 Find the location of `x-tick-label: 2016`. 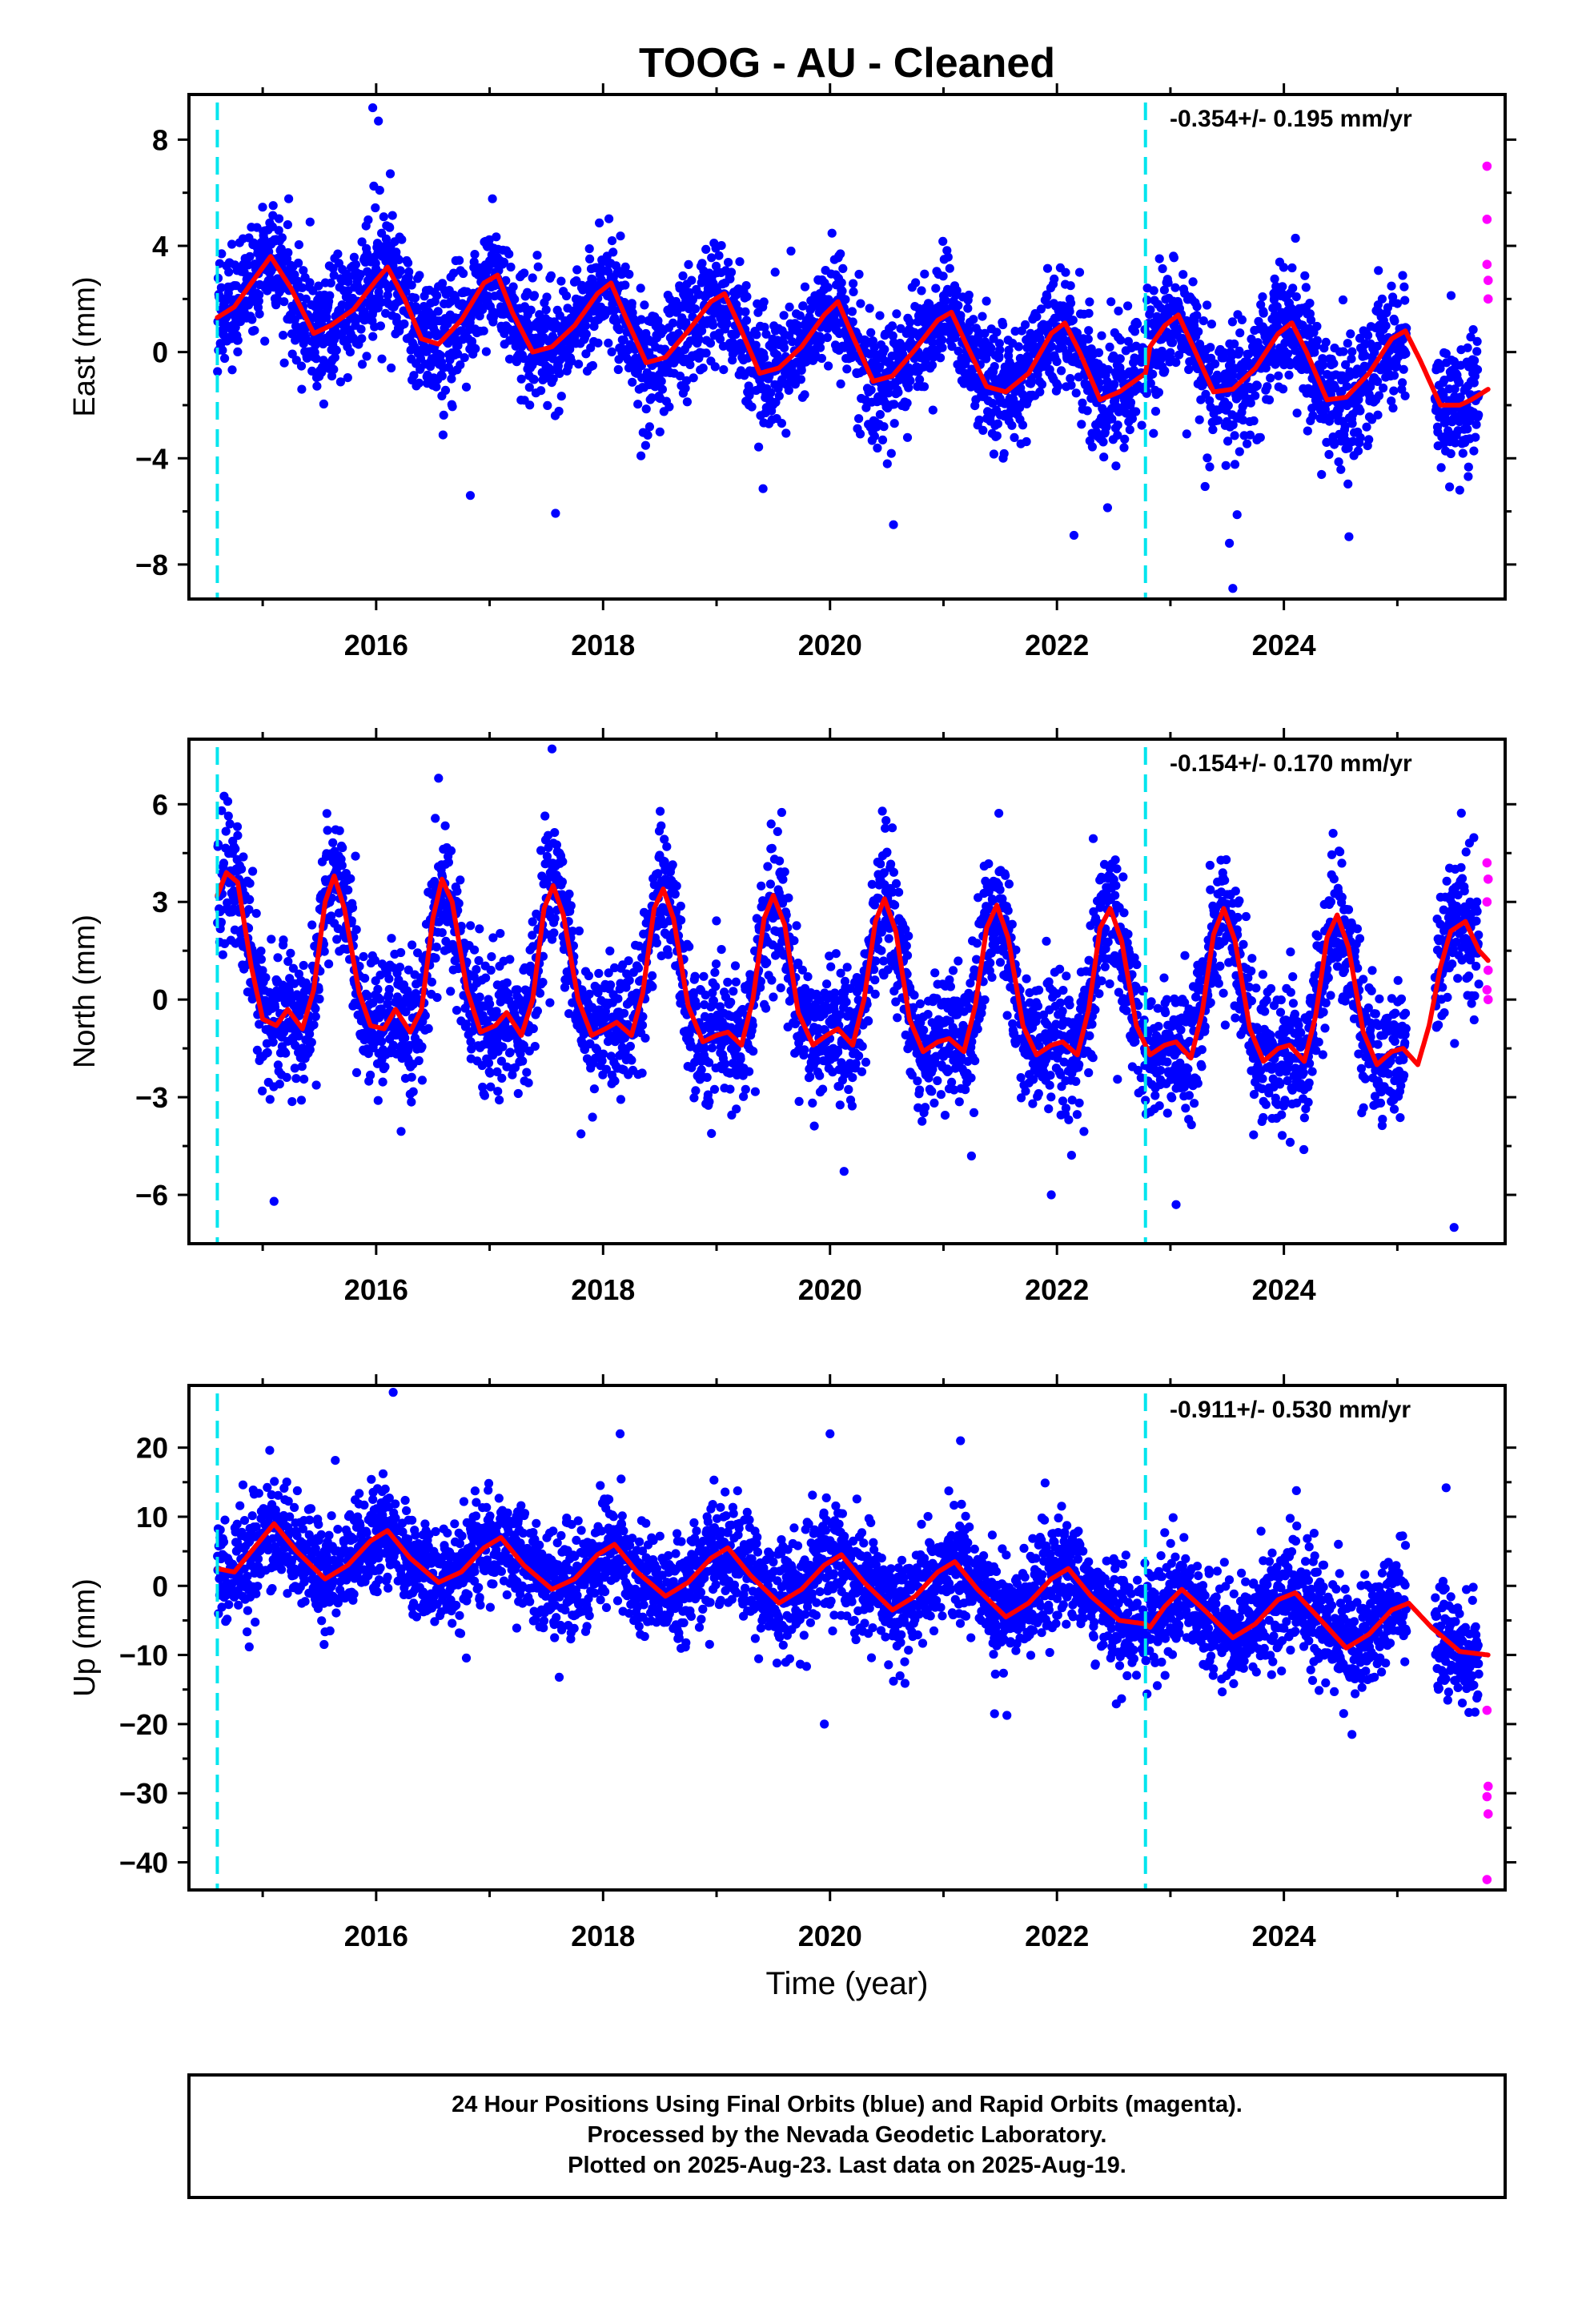

x-tick-label: 2016 is located at coordinates (376, 645).